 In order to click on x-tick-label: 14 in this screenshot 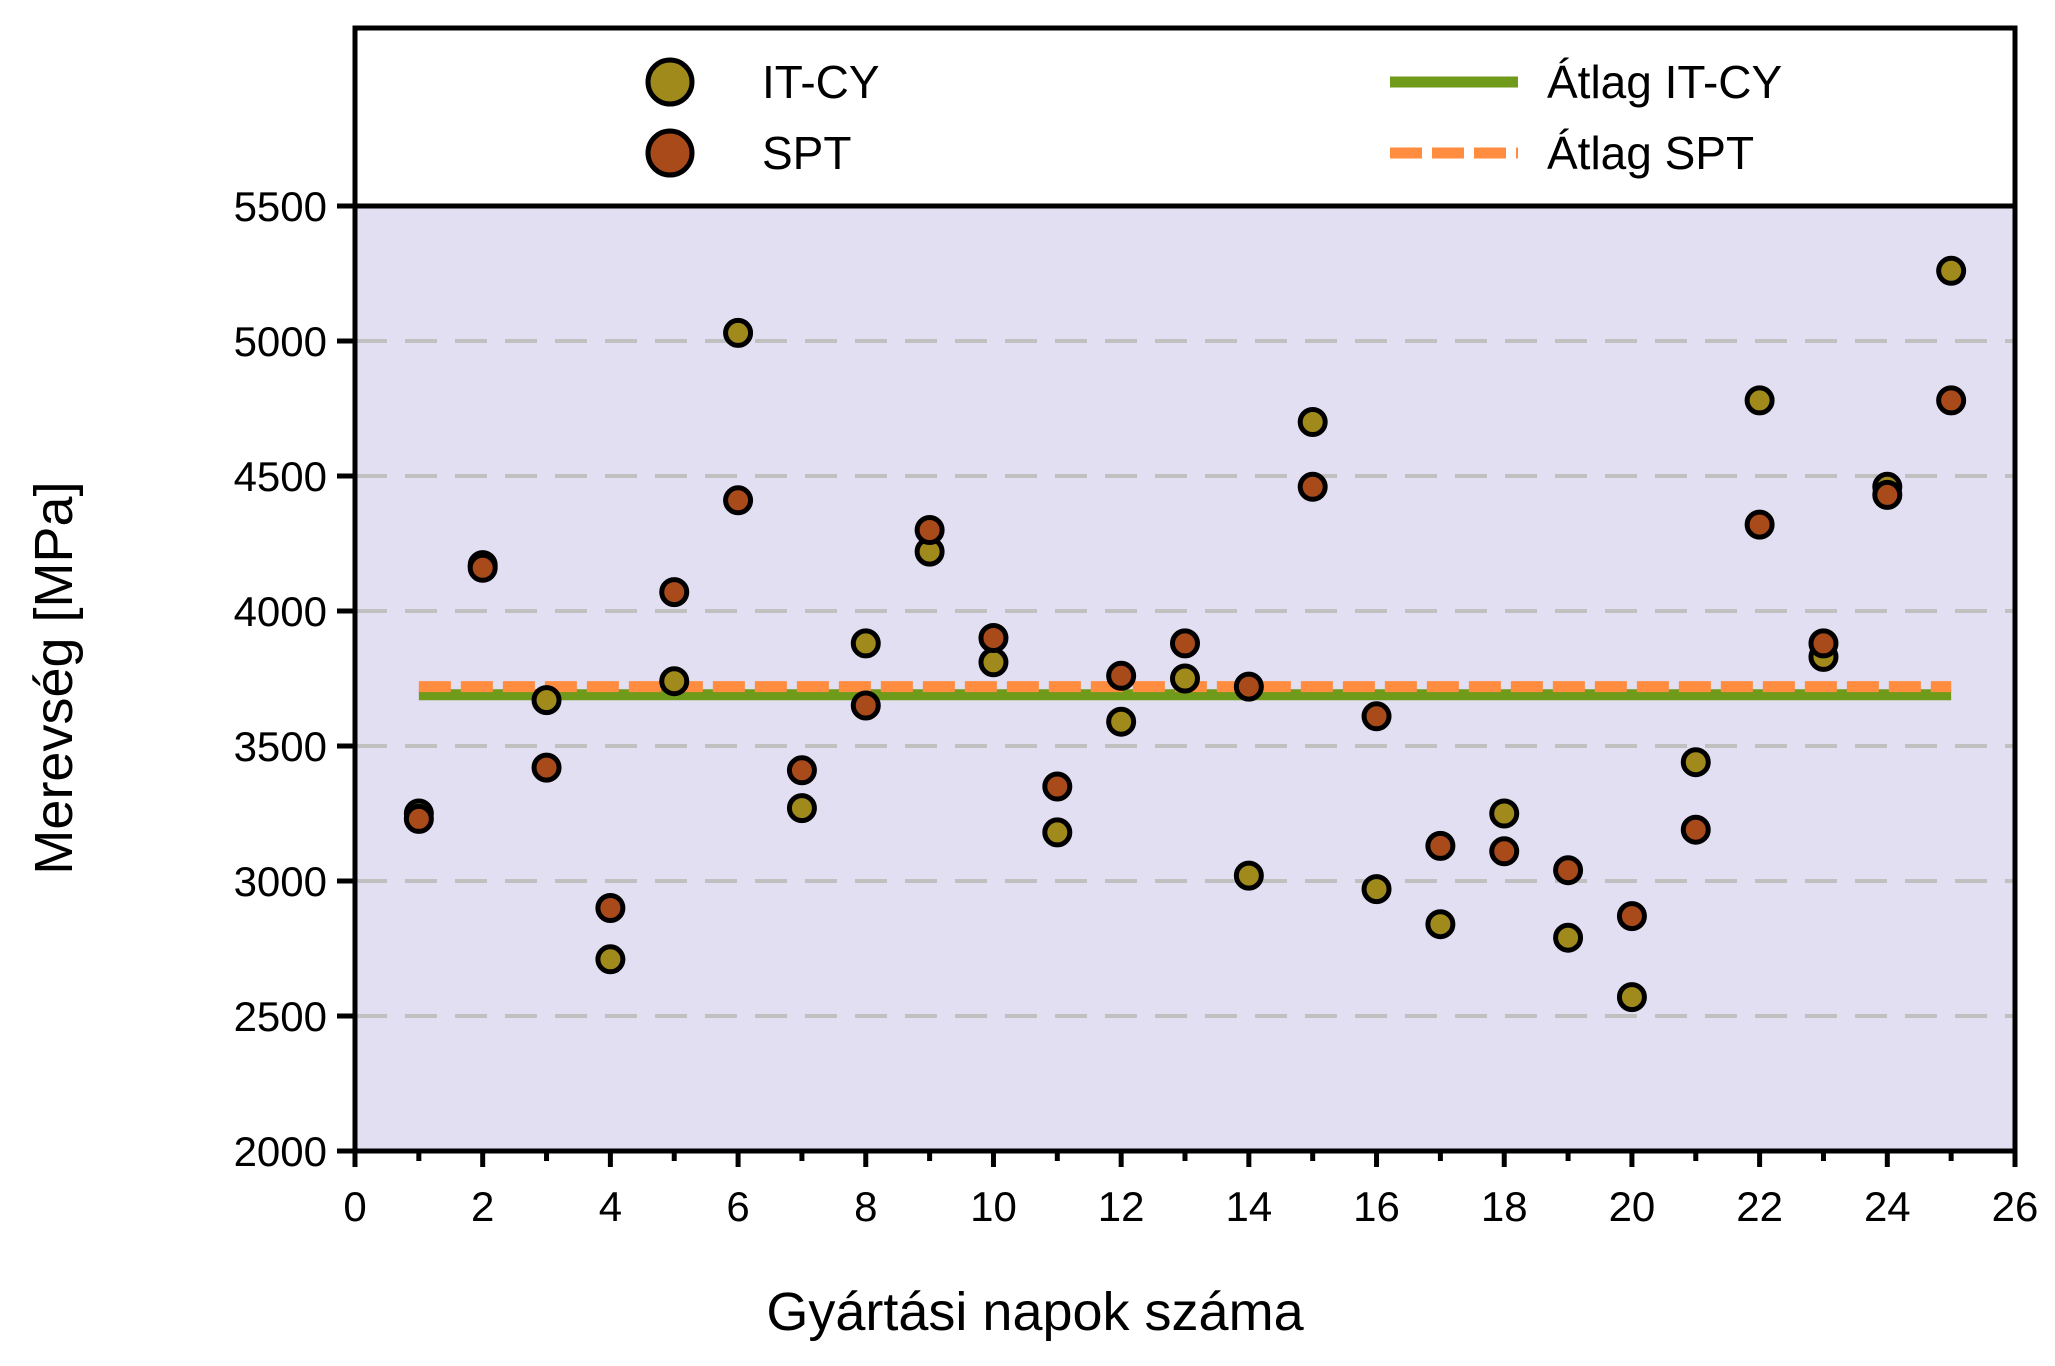, I will do `click(1248, 1206)`.